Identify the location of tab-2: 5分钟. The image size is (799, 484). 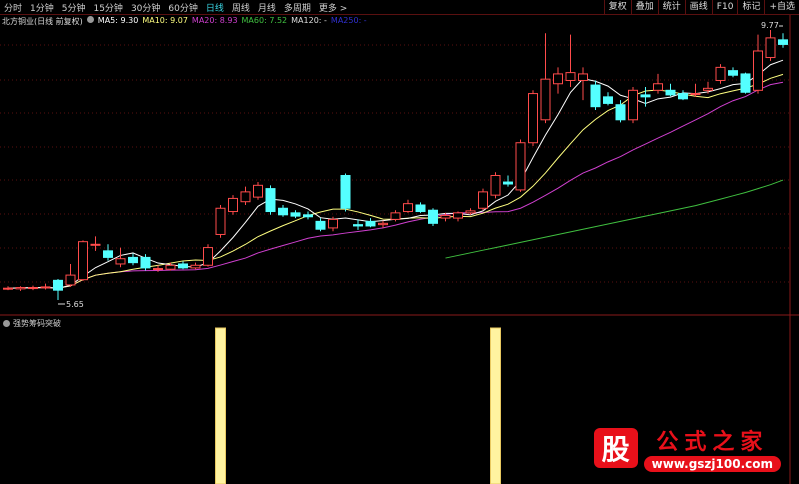
(73, 8).